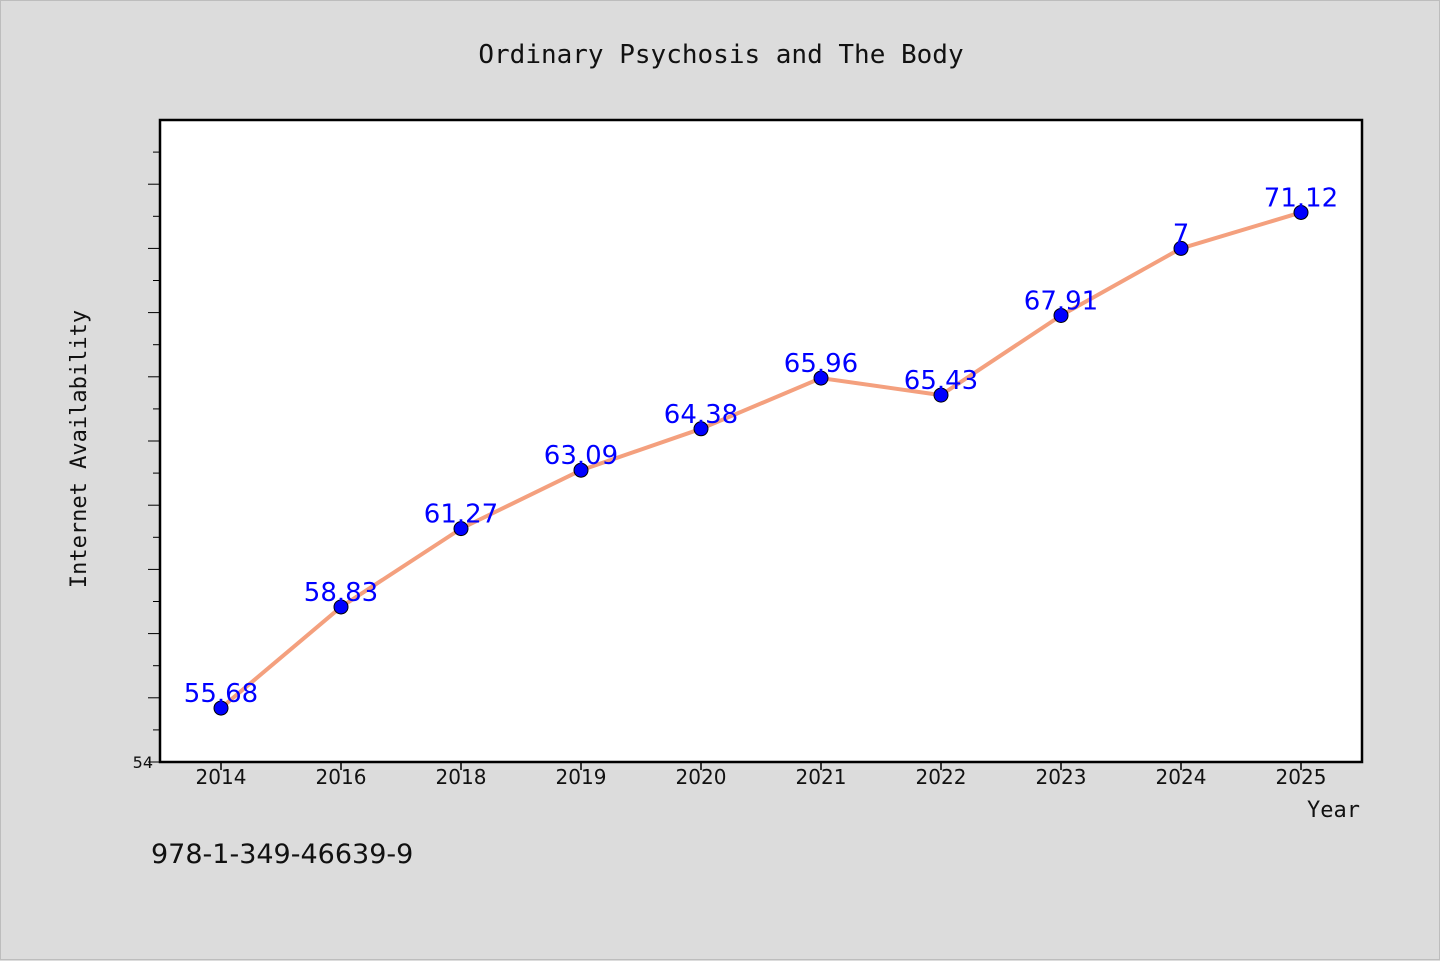 The height and width of the screenshot is (961, 1440). What do you see at coordinates (821, 777) in the screenshot?
I see `x-tick-label: 2021` at bounding box center [821, 777].